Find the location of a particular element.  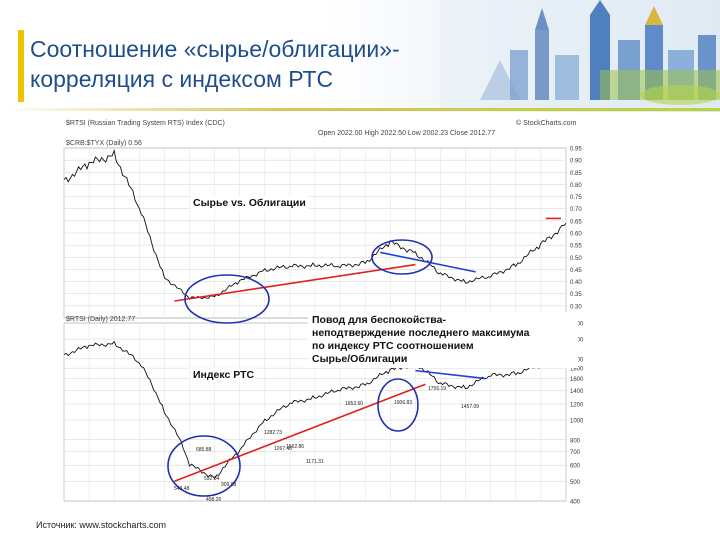

chart-site-credit: © StockCharts.com is located at coordinates (546, 123).